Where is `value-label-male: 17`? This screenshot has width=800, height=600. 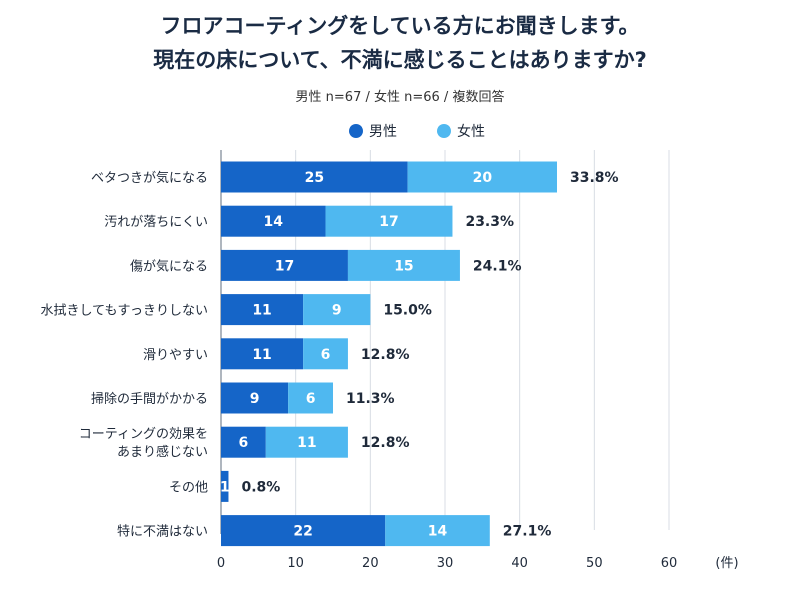 value-label-male: 17 is located at coordinates (284, 266).